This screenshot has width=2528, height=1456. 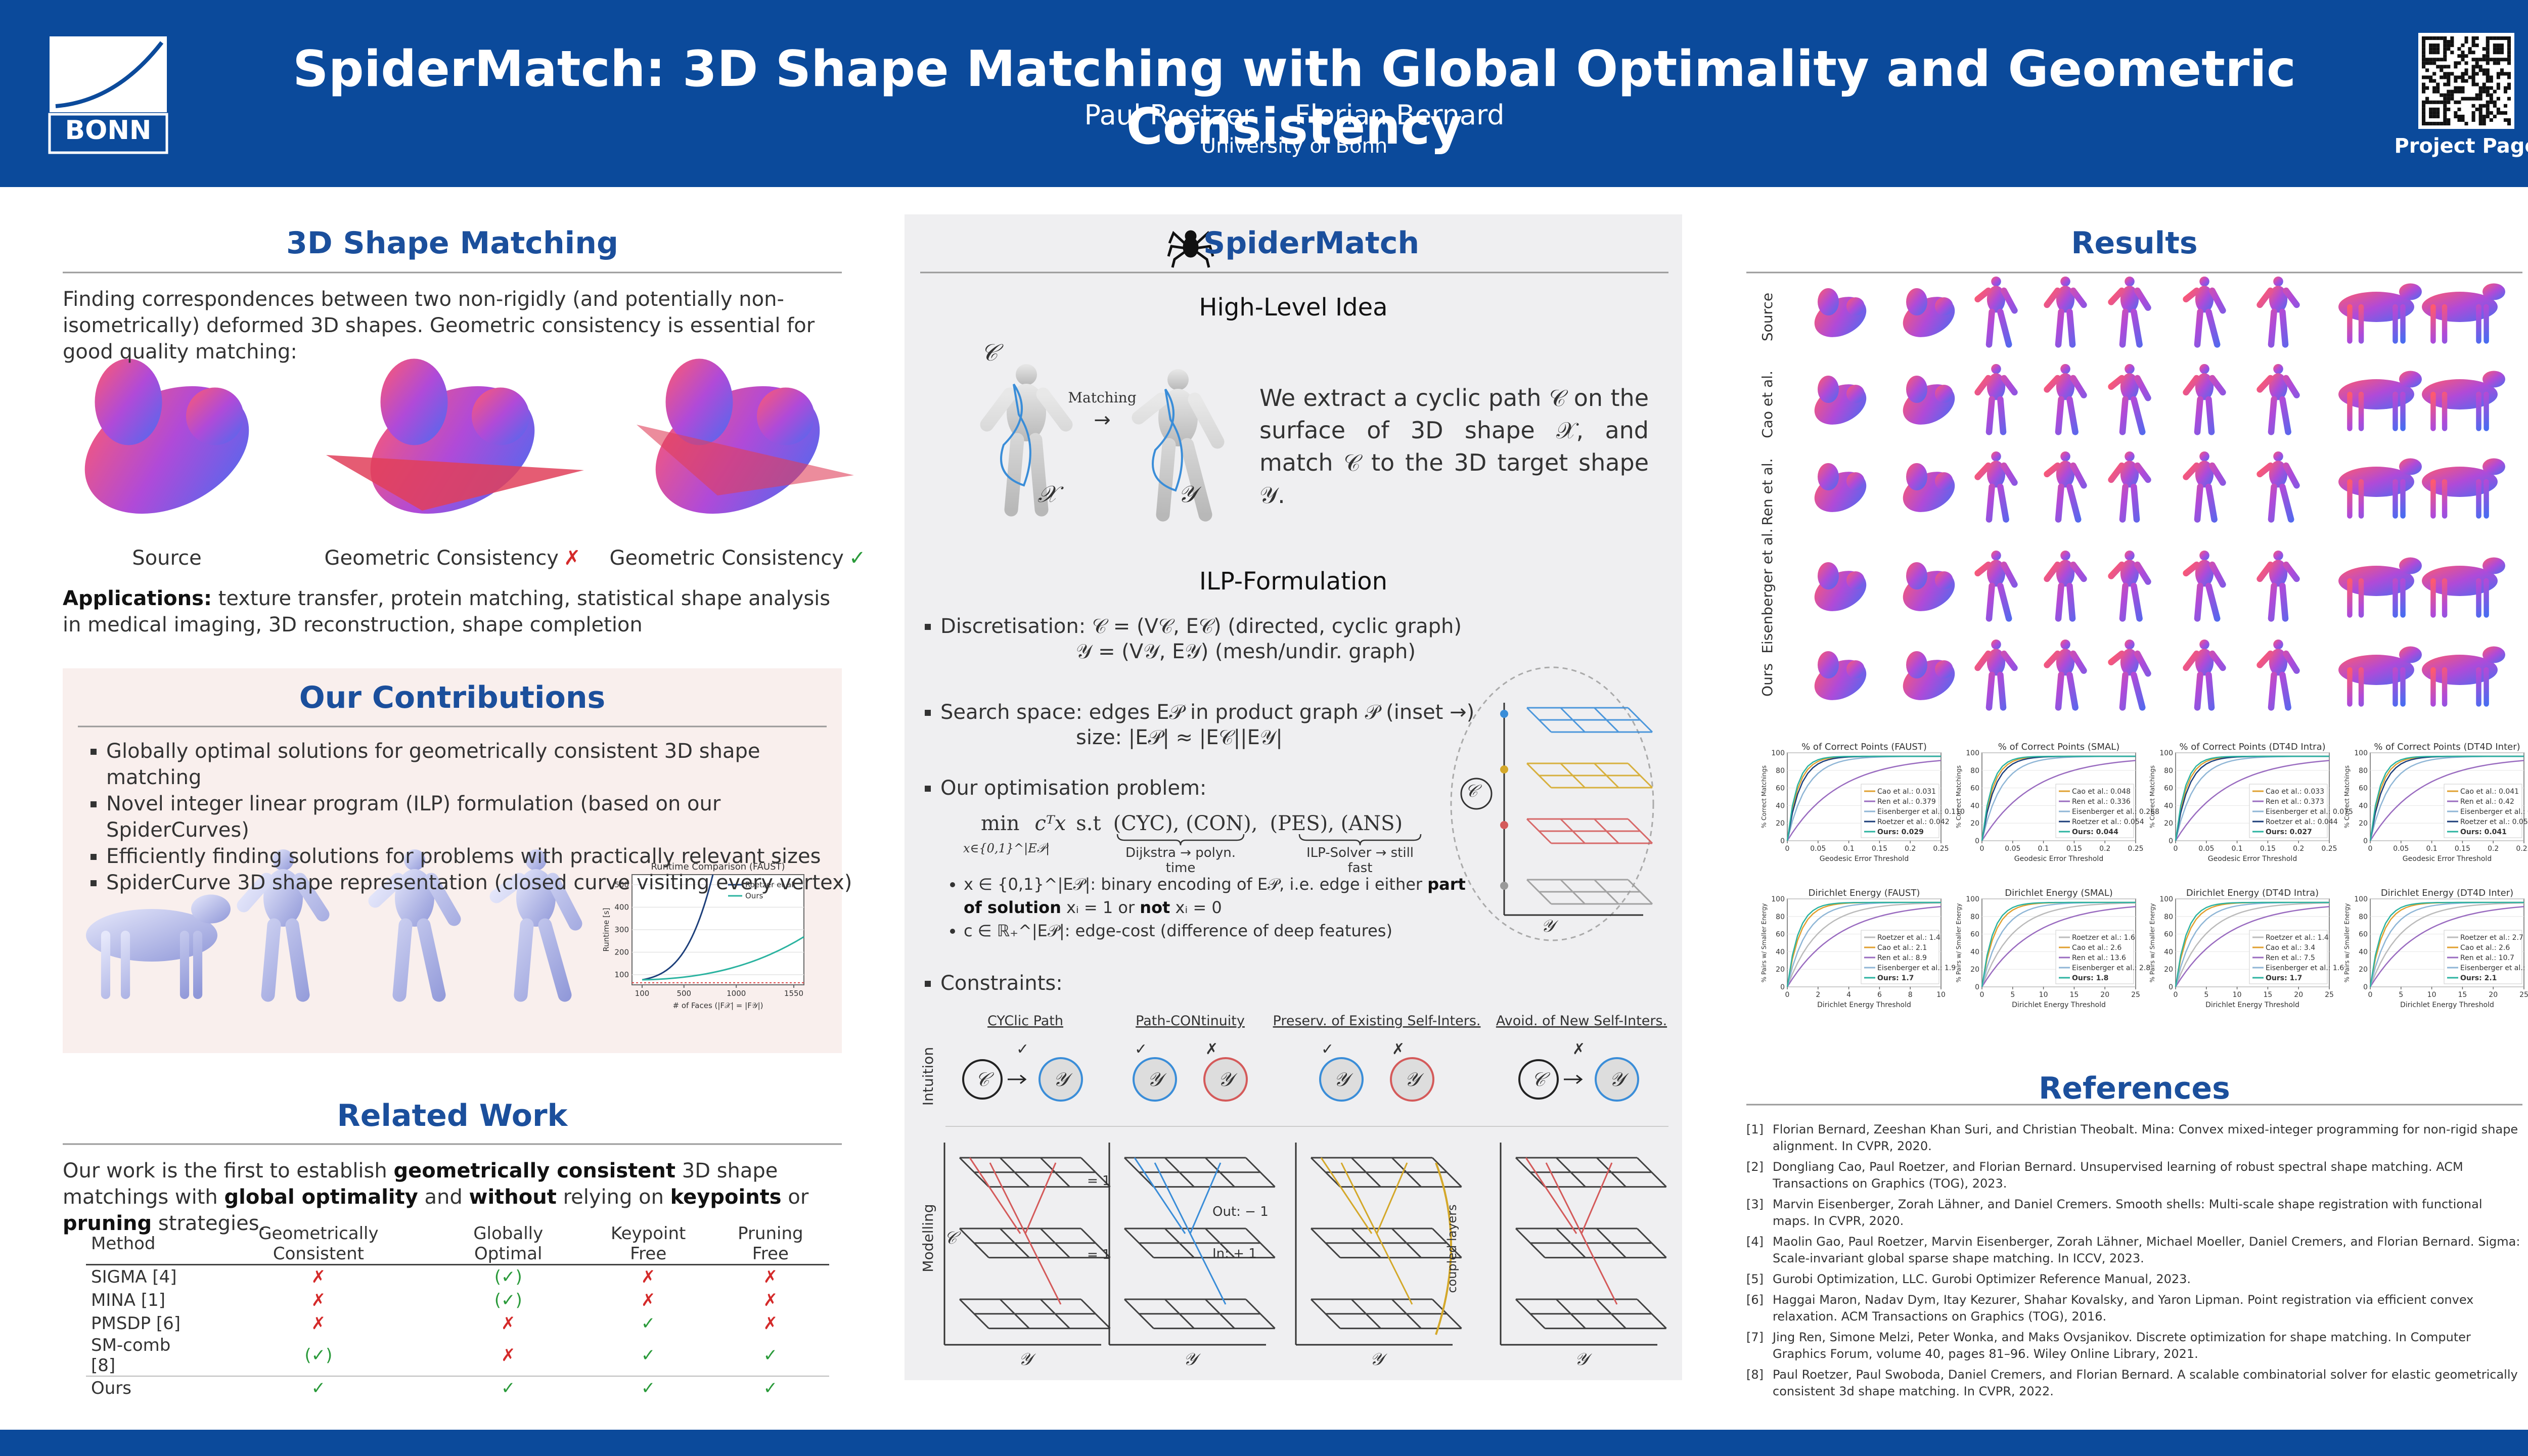 What do you see at coordinates (2268, 849) in the screenshot?
I see `x-tick-label: 0.15` at bounding box center [2268, 849].